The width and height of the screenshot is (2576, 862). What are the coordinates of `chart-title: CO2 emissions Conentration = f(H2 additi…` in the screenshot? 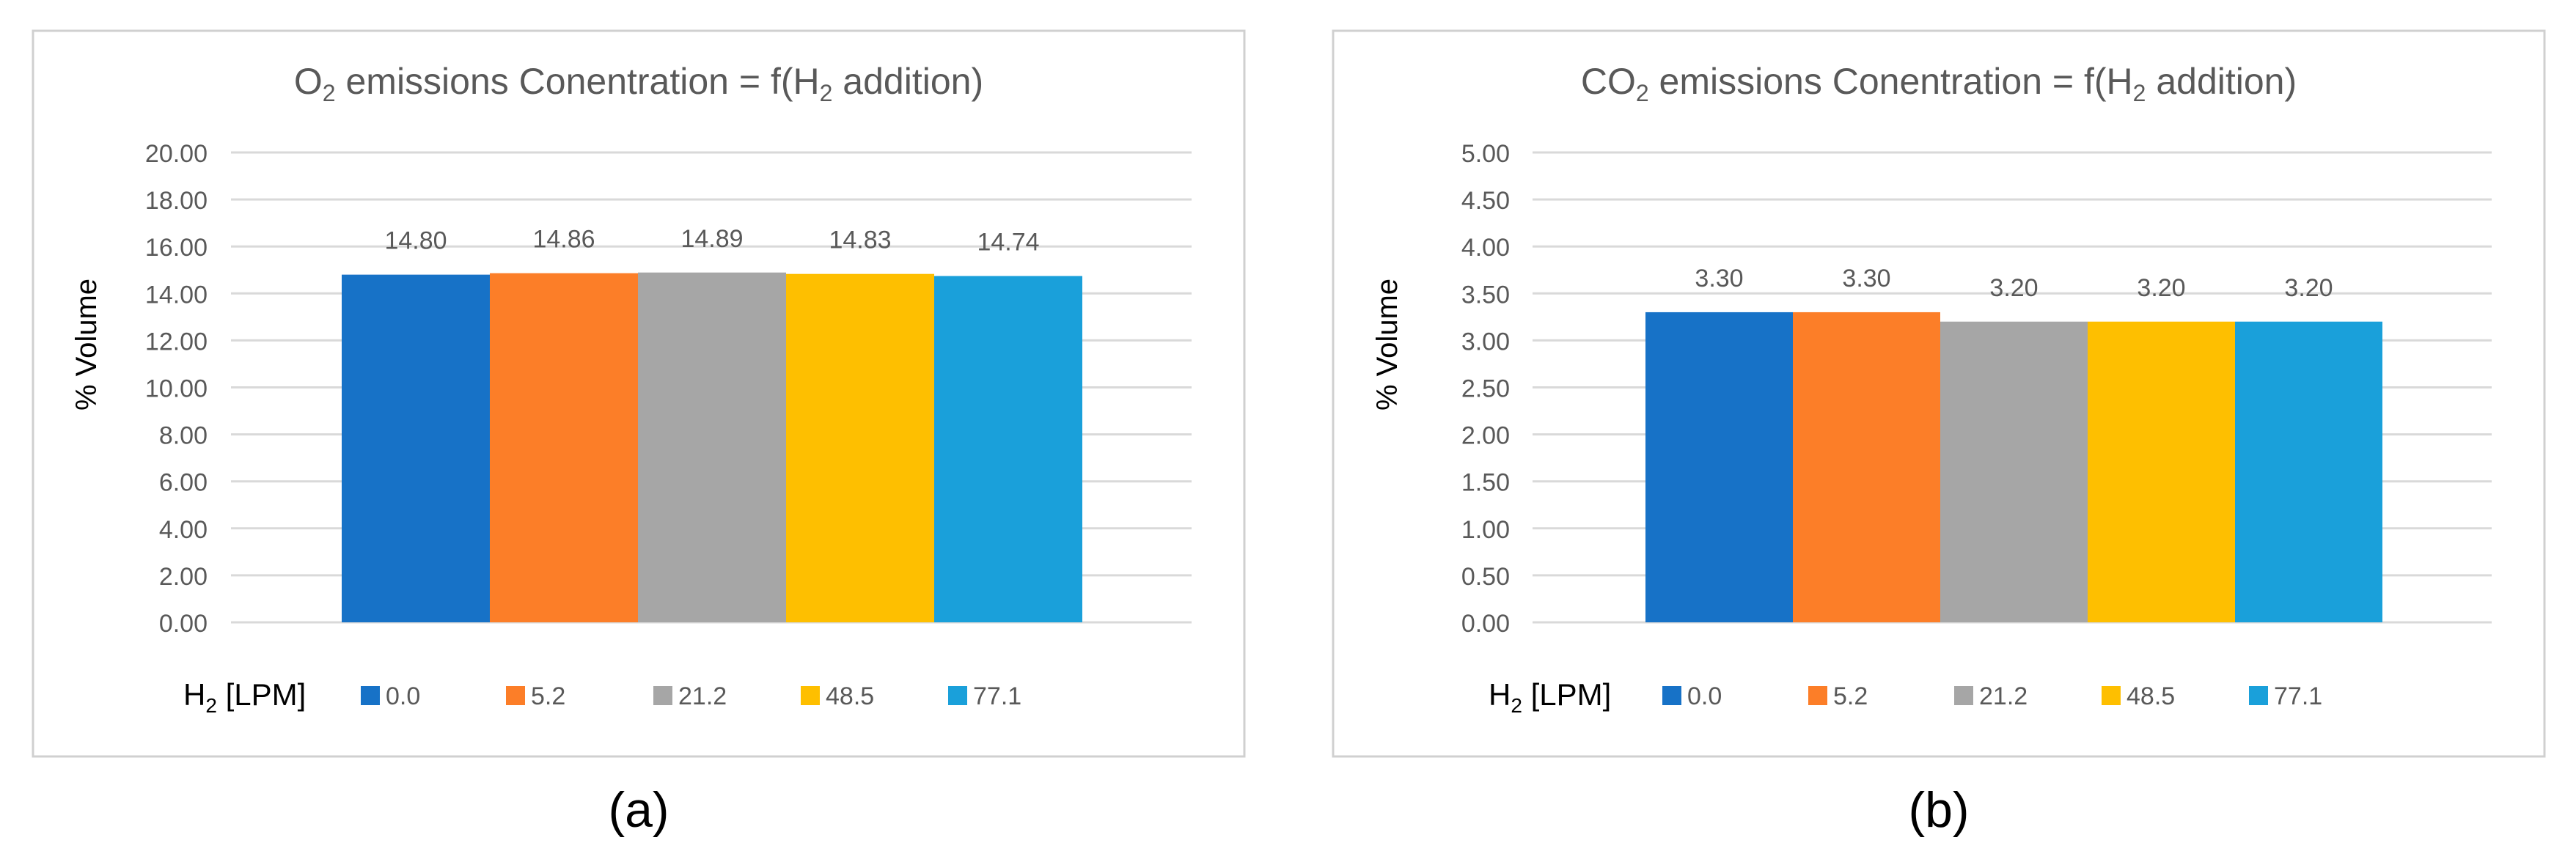 It's located at (1939, 83).